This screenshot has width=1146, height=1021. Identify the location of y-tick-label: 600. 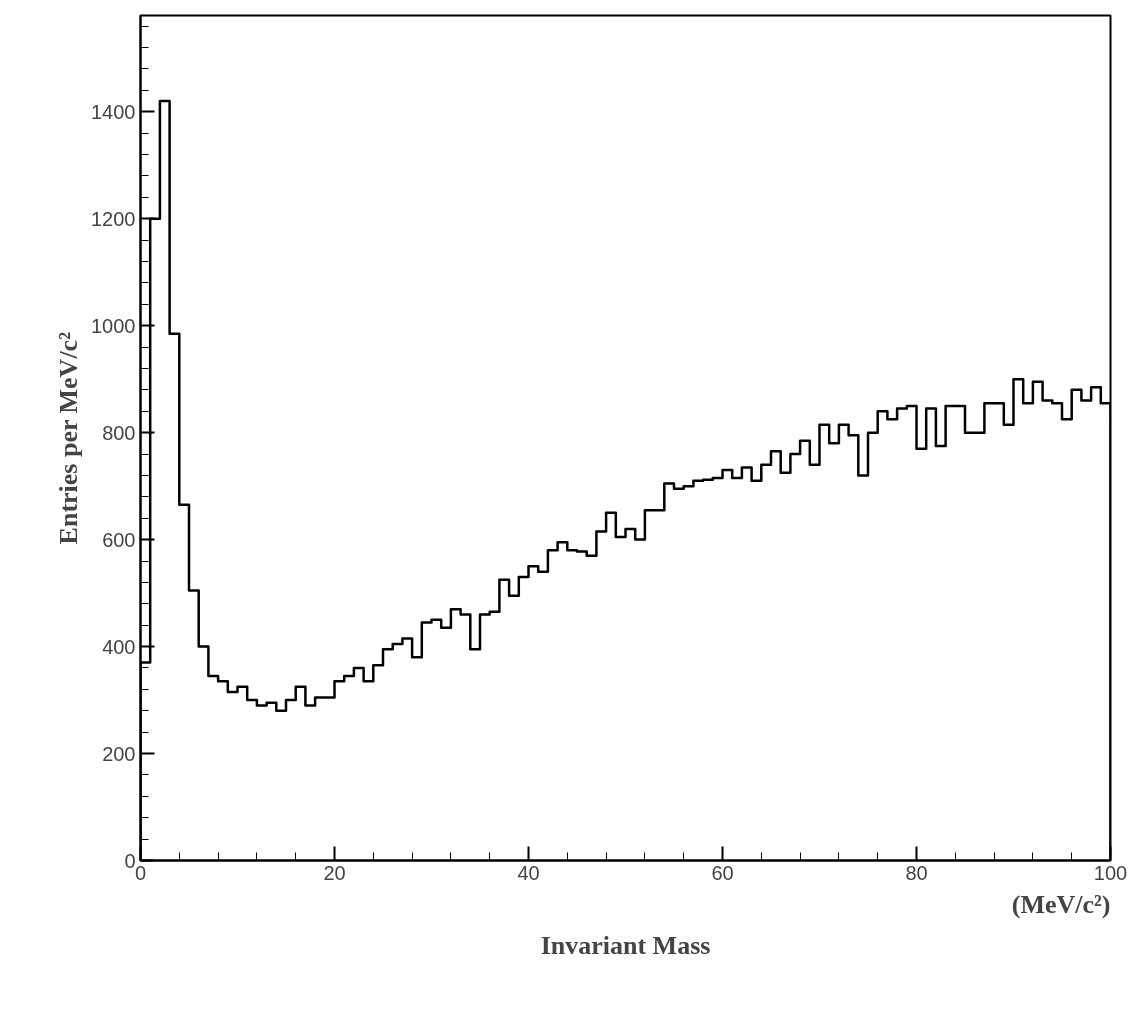
(119, 539).